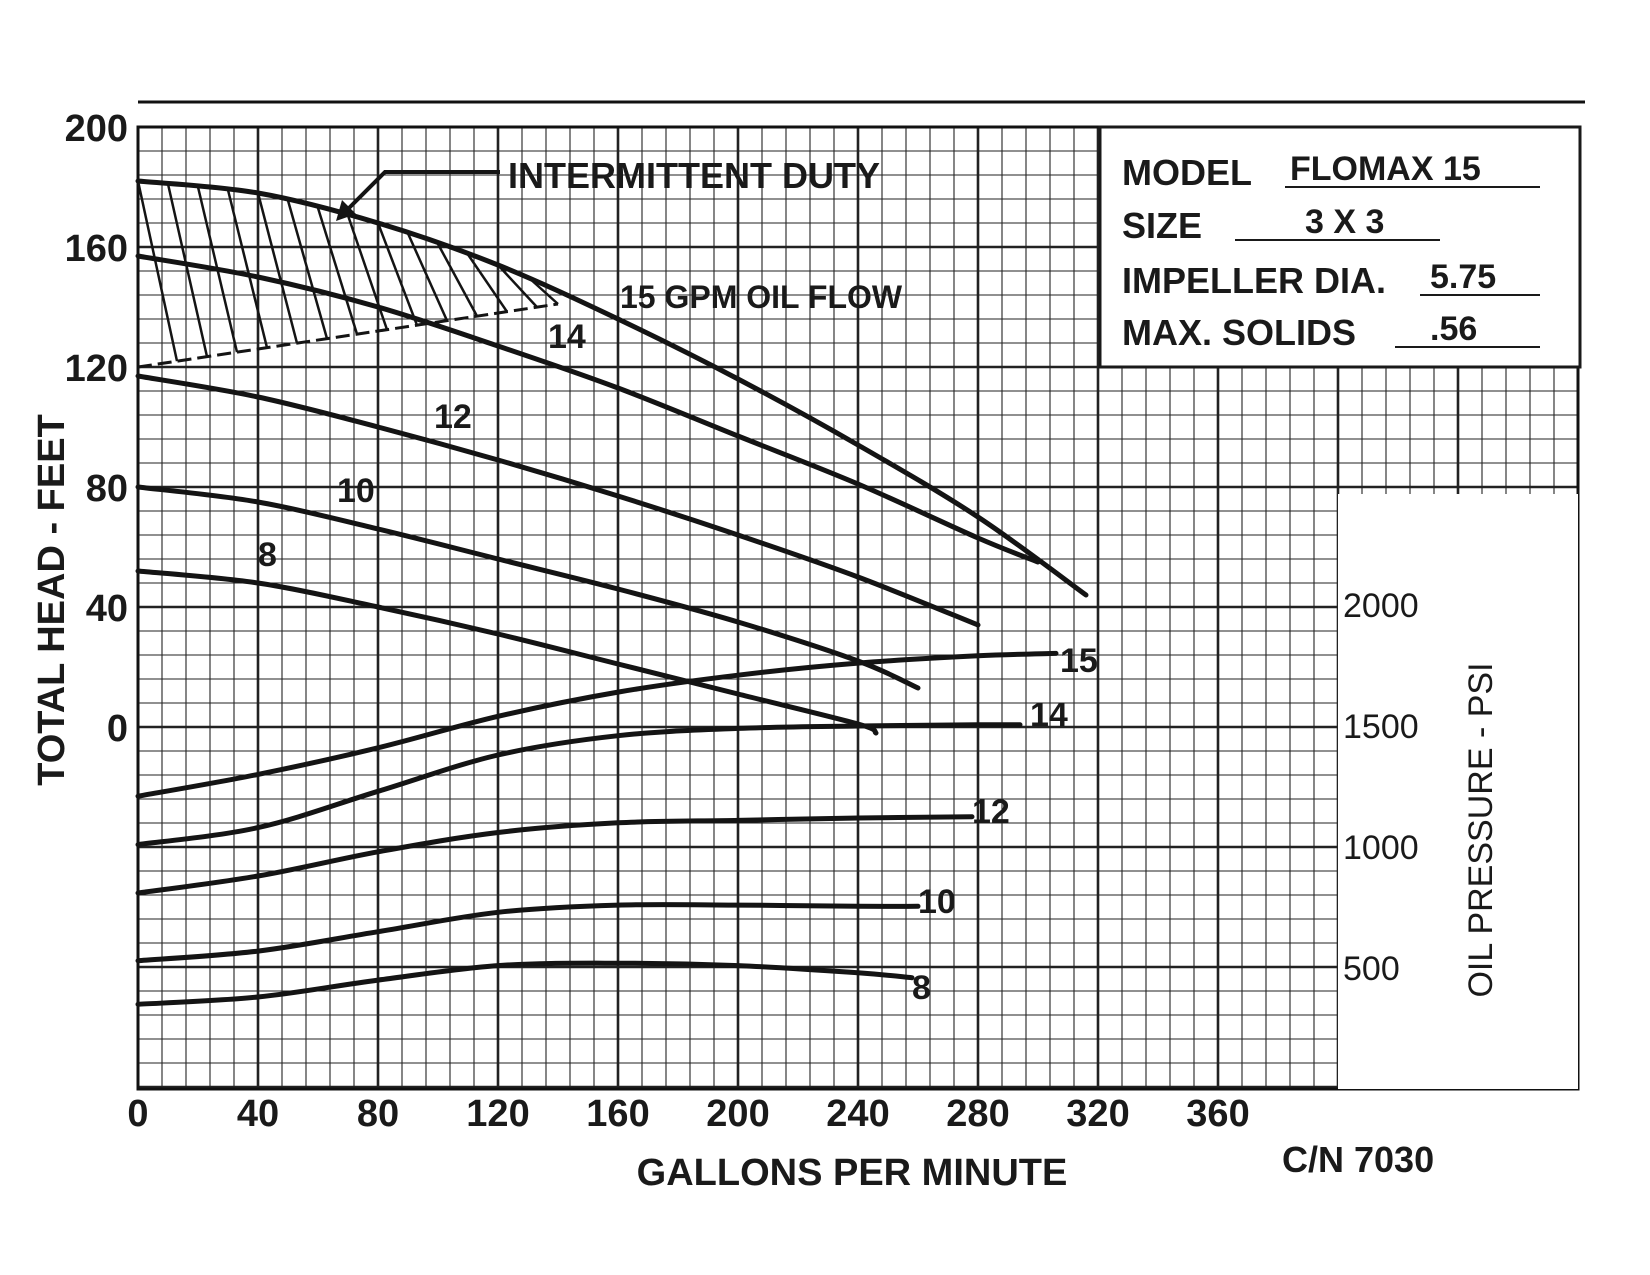 This screenshot has width=1650, height=1275. I want to click on psi-scale-panel, so click(1458, 791).